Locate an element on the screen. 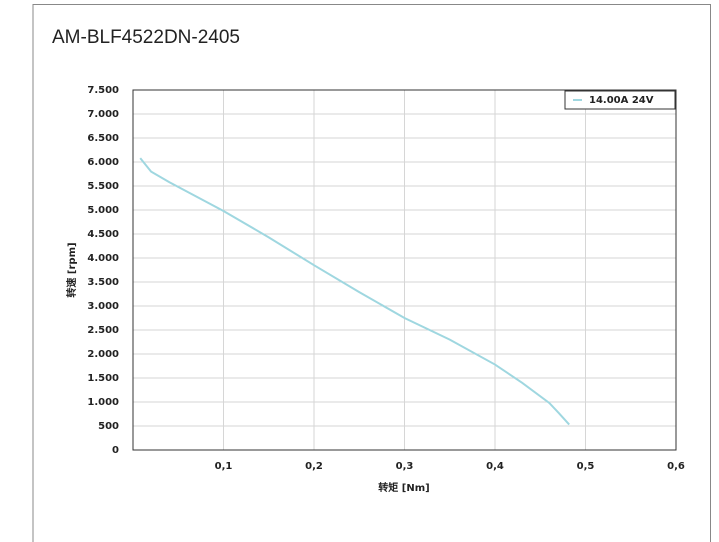 This screenshot has width=719, height=542. y-tick-label: 6.500 is located at coordinates (103, 138).